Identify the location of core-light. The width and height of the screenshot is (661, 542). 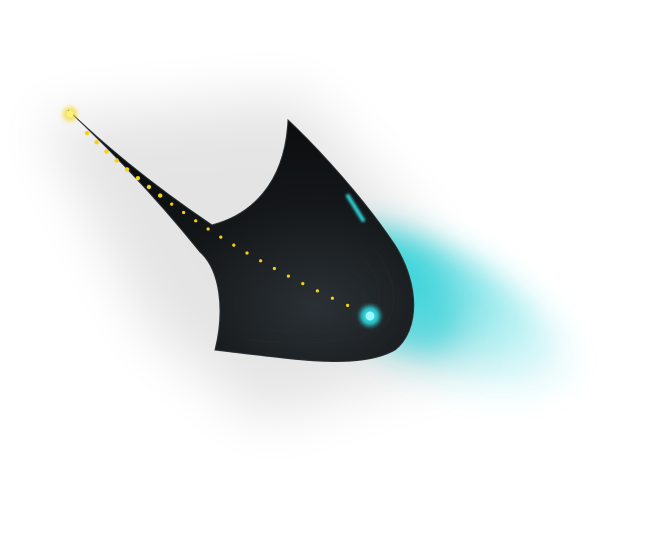
(370, 316).